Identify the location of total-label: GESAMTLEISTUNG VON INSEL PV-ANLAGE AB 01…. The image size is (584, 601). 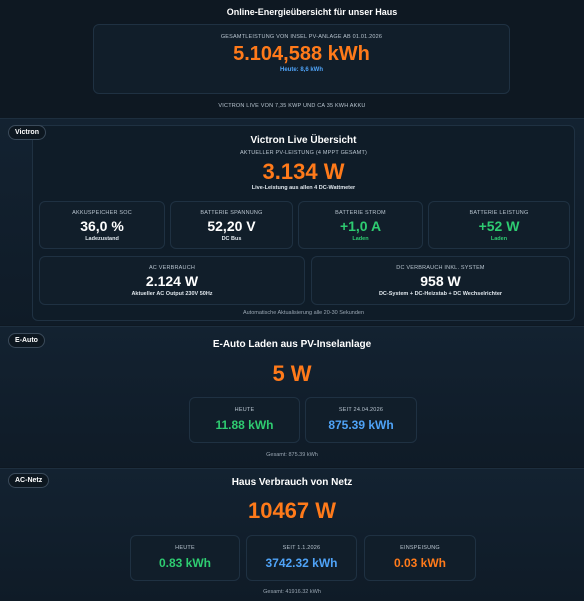
(301, 37).